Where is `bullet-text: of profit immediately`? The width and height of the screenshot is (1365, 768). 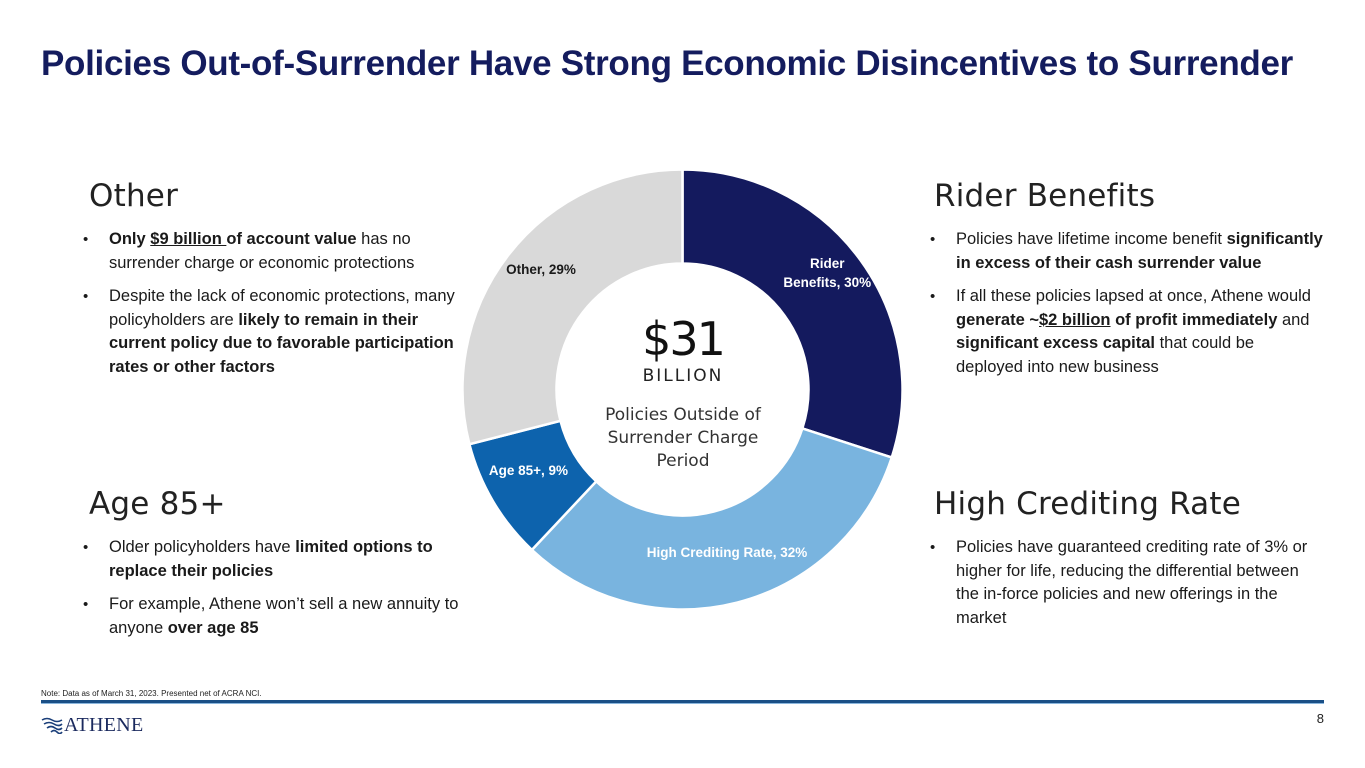 bullet-text: of profit immediately is located at coordinates (1194, 319).